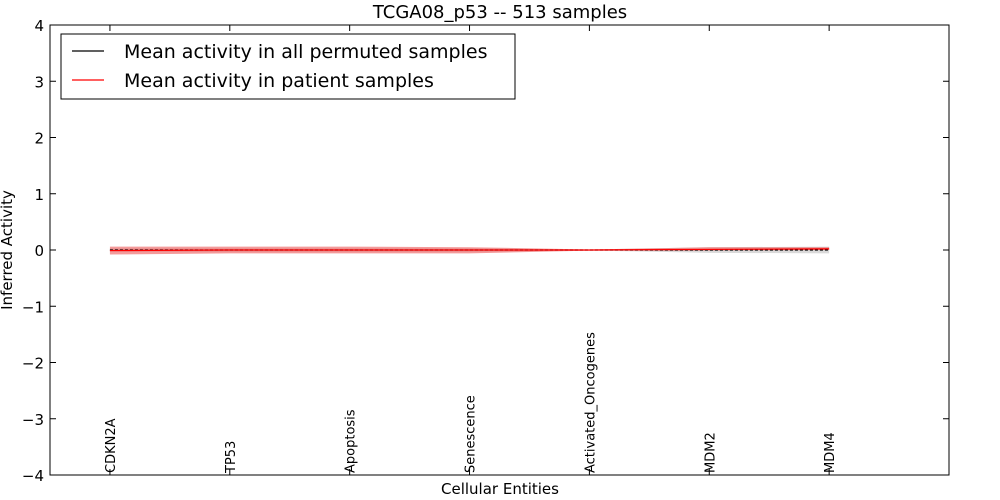  I want to click on x-tick-label: Senescence, so click(471, 434).